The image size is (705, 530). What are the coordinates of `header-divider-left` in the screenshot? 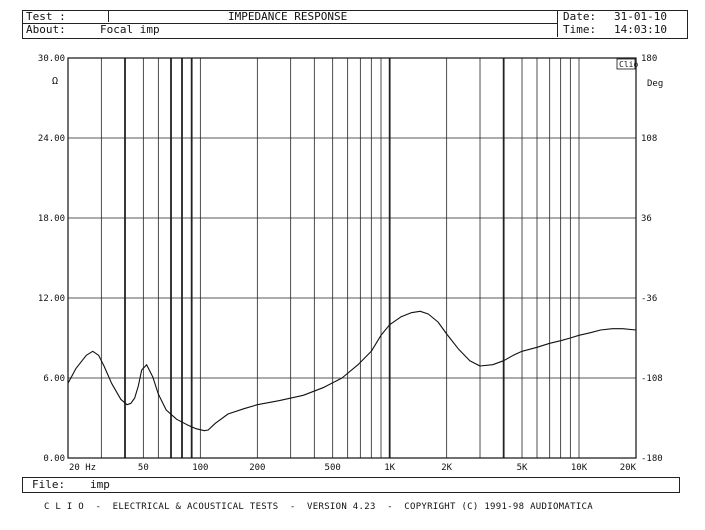 It's located at (108, 16).